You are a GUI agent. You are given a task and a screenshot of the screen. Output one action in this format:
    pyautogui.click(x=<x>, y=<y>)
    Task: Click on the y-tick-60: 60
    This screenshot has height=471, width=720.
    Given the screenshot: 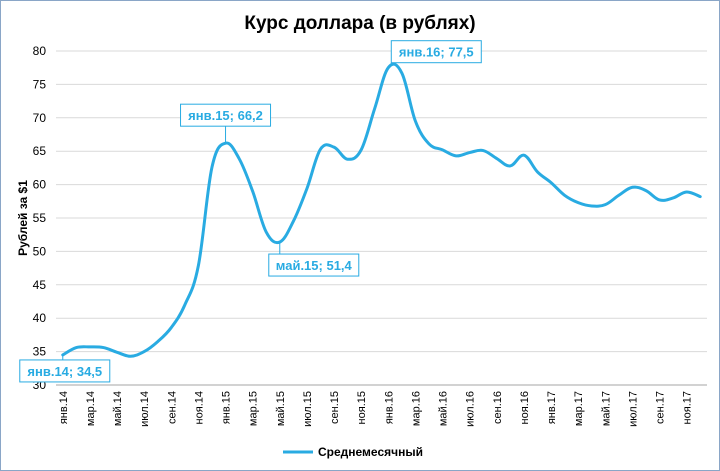 What is the action you would take?
    pyautogui.click(x=40, y=185)
    